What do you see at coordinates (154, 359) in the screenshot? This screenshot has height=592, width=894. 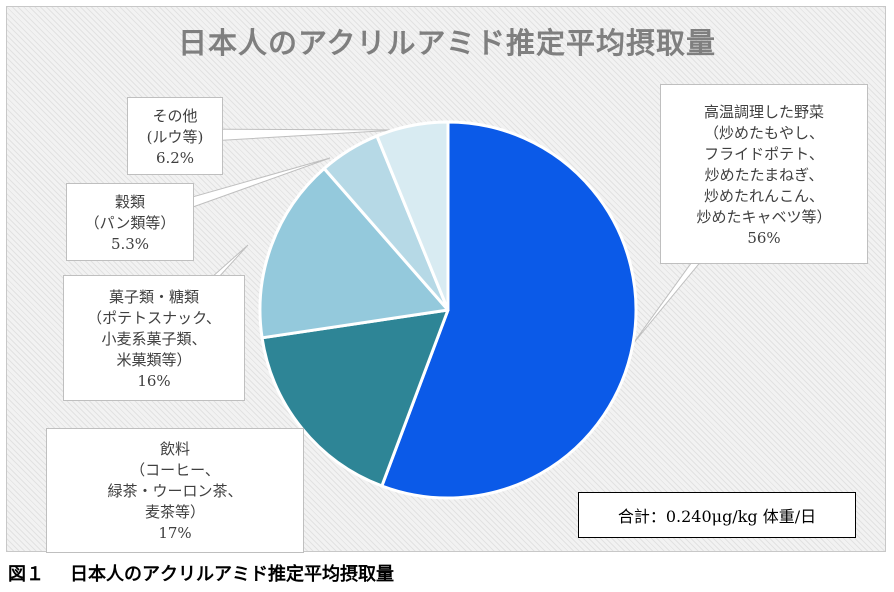 I see `callout-label-line: 米菓類等）` at bounding box center [154, 359].